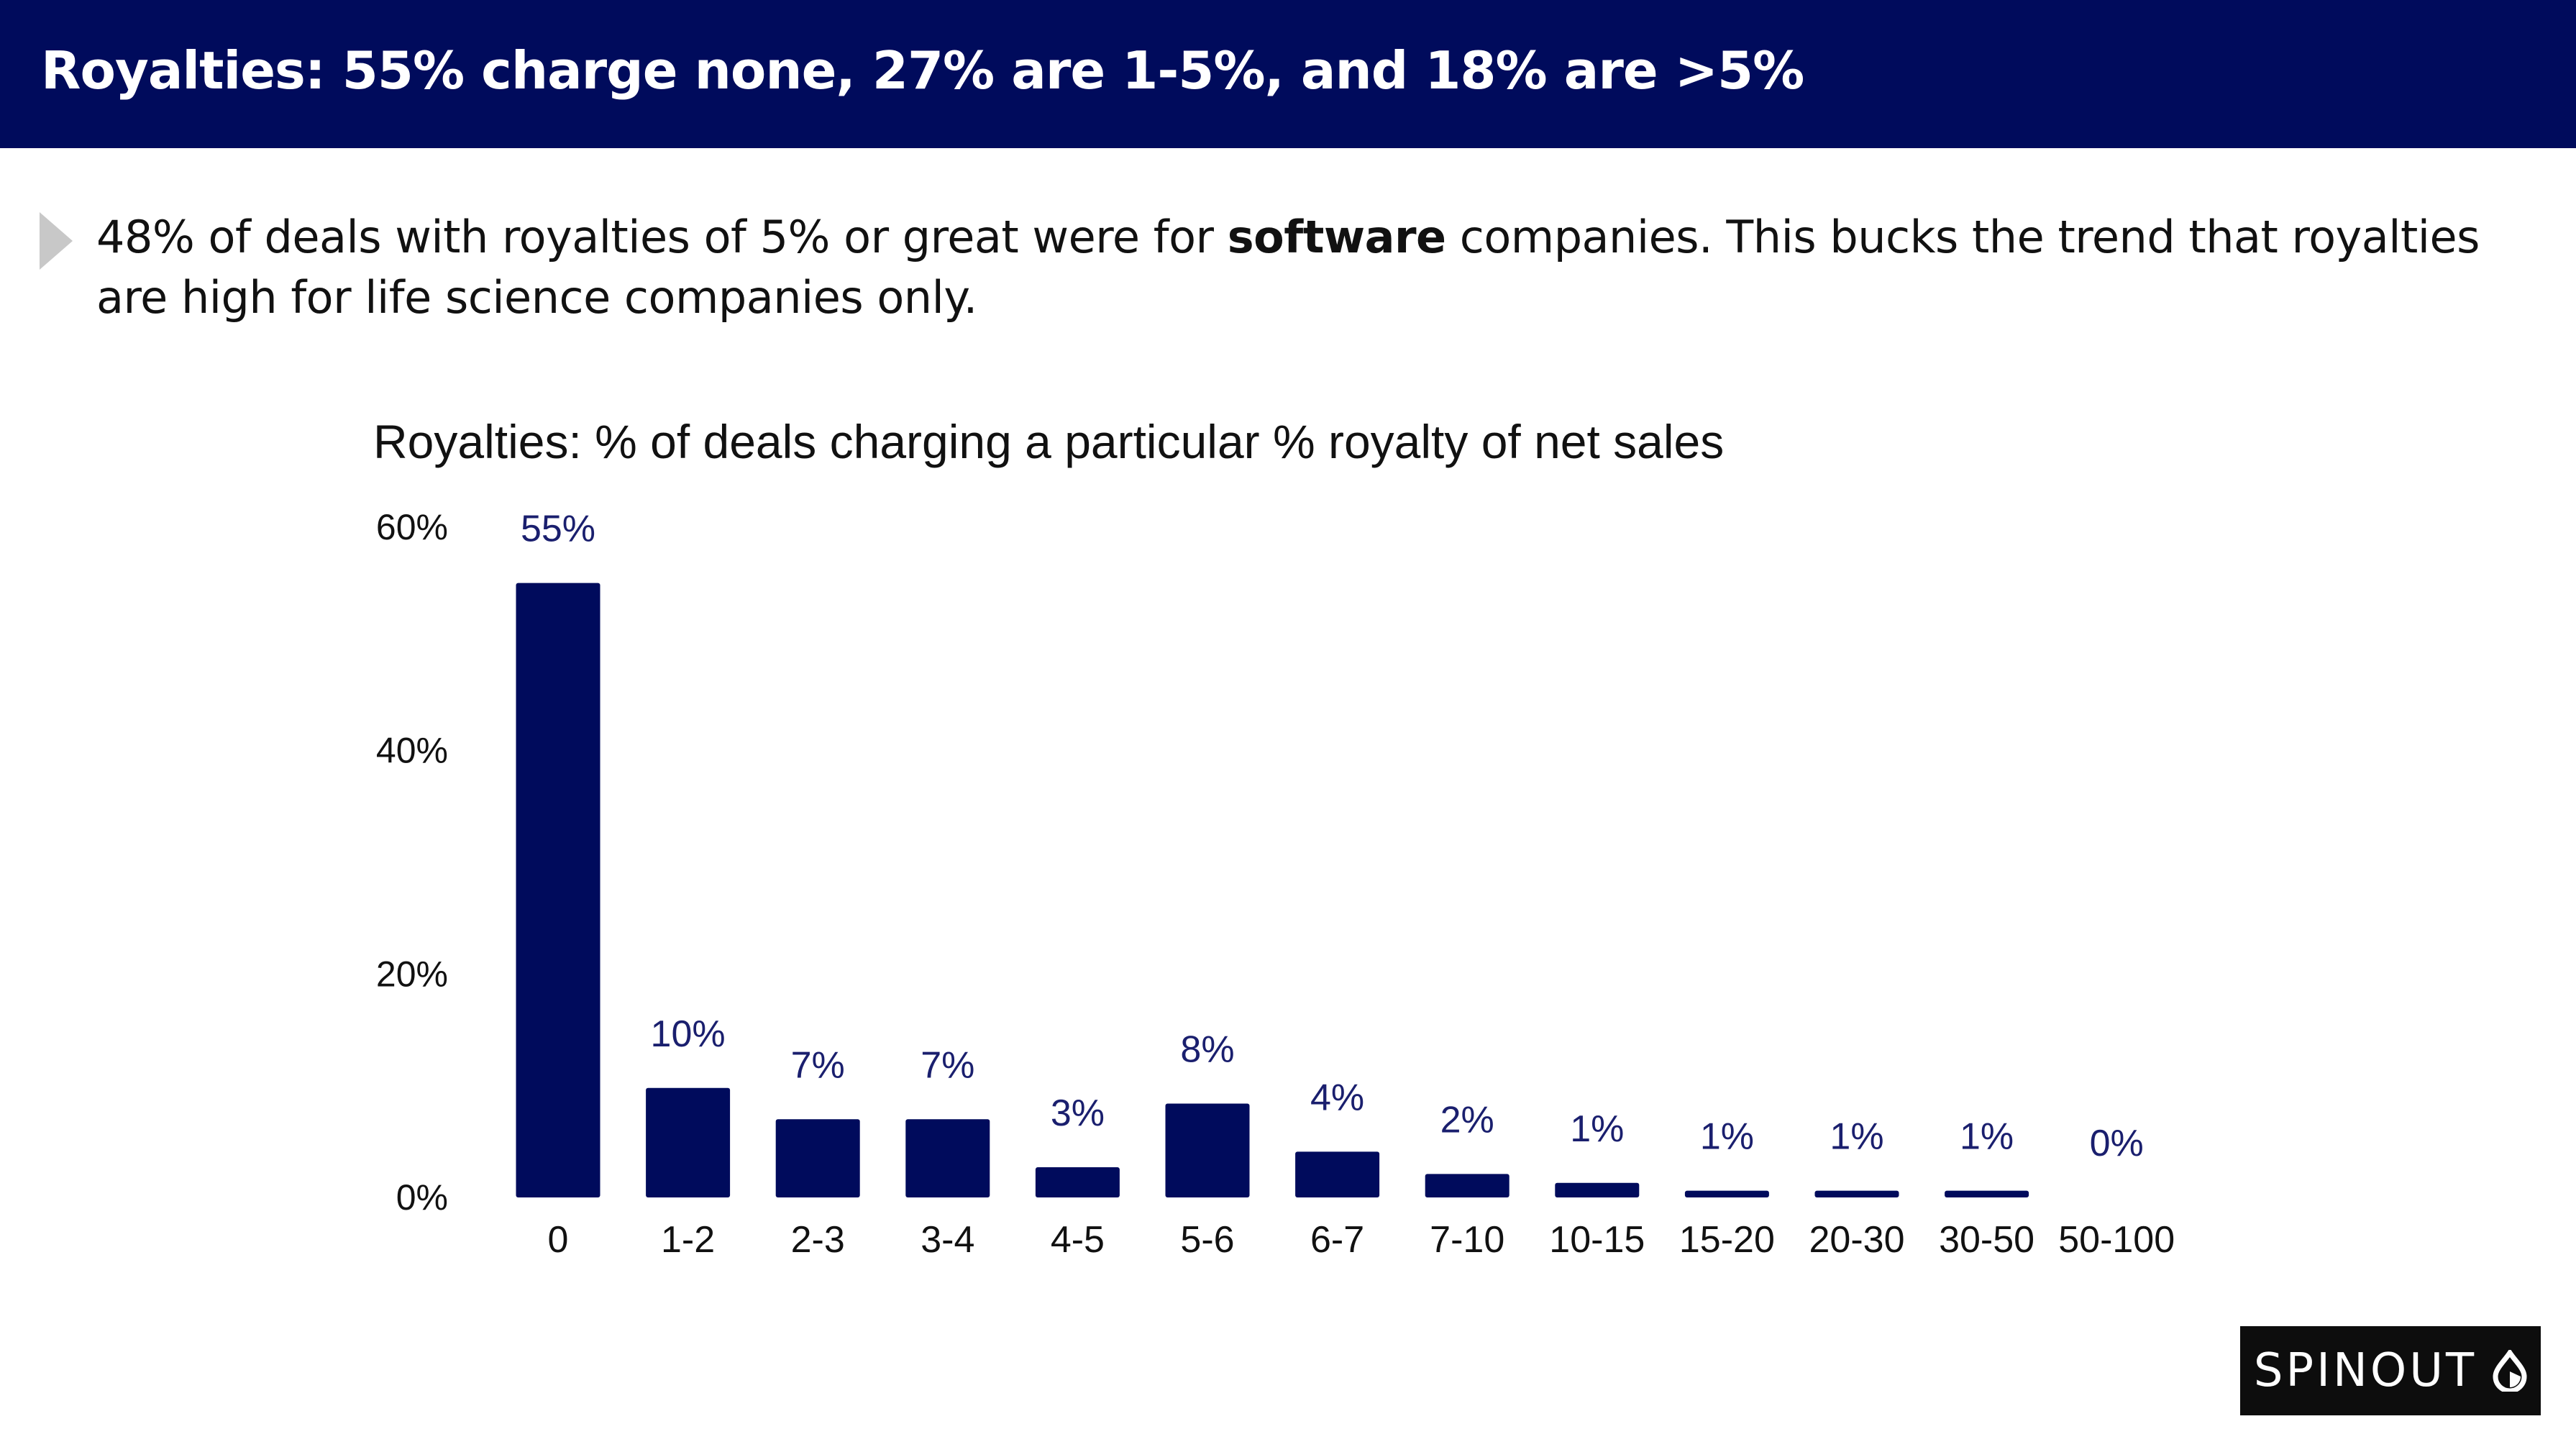  Describe the element at coordinates (56, 241) in the screenshot. I see `bullet-arrow-icon` at that location.